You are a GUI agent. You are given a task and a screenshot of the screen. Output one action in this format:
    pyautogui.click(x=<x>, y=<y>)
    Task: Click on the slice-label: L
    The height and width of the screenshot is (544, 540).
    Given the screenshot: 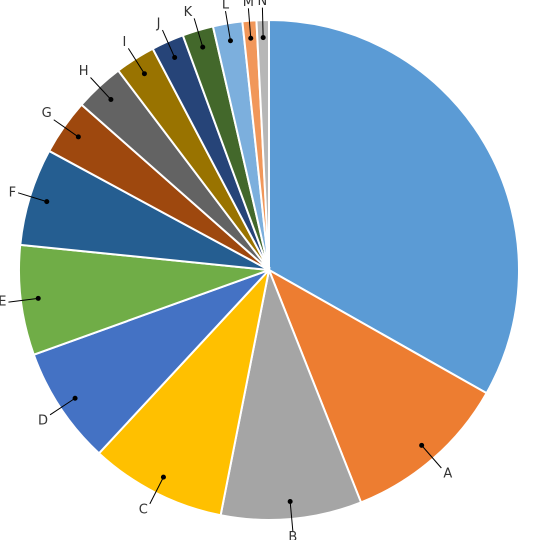 What is the action you would take?
    pyautogui.click(x=226, y=6)
    